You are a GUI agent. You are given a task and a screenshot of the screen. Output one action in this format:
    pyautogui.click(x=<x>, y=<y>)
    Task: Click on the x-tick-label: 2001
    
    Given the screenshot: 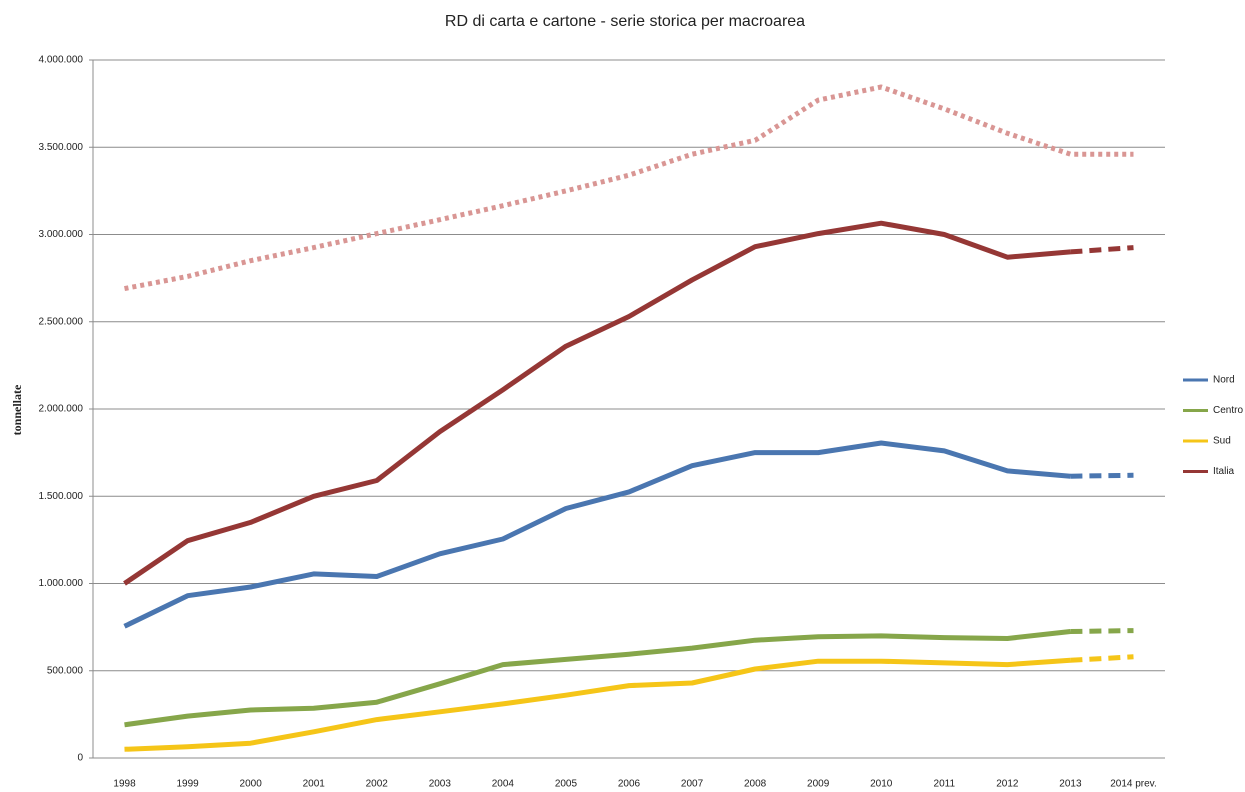 What is the action you would take?
    pyautogui.click(x=314, y=784)
    